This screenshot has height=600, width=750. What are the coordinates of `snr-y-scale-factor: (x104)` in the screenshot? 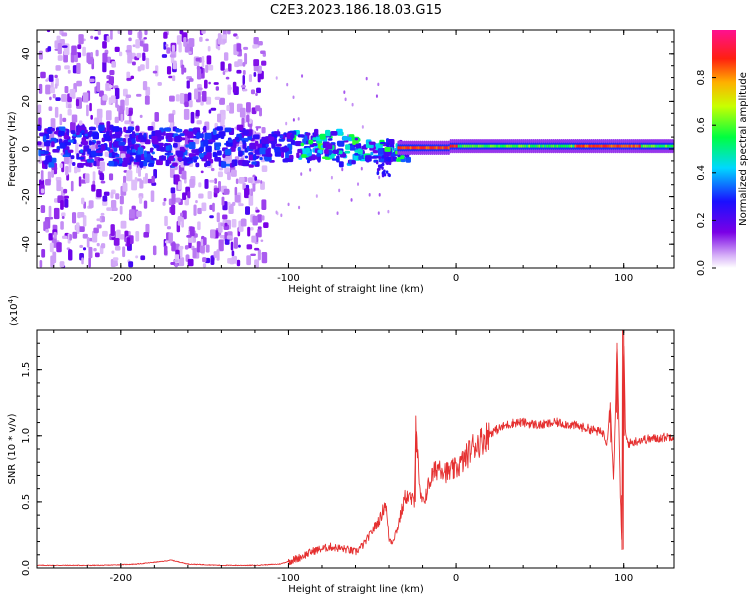 It's located at (13, 310).